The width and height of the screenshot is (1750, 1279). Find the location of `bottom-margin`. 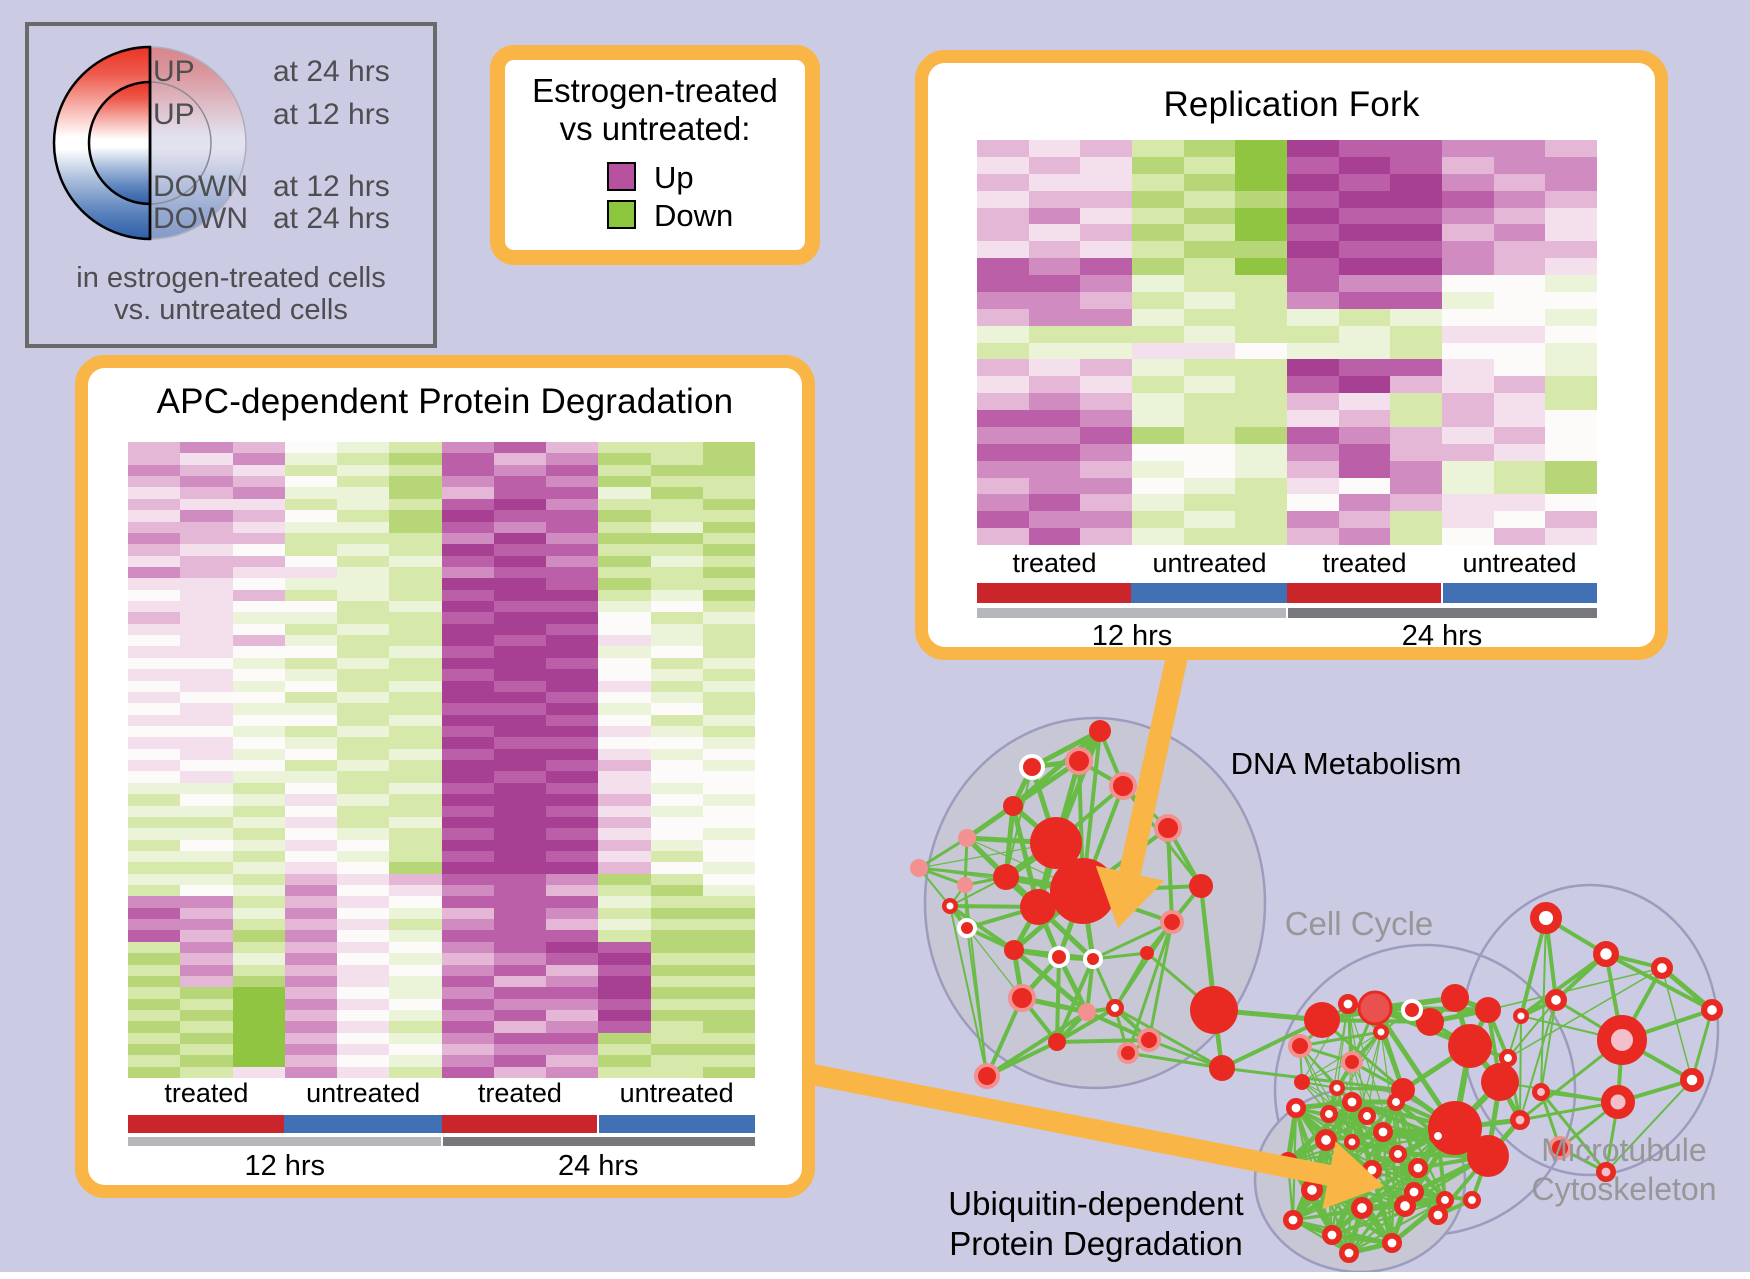

bottom-margin is located at coordinates (875, 1275).